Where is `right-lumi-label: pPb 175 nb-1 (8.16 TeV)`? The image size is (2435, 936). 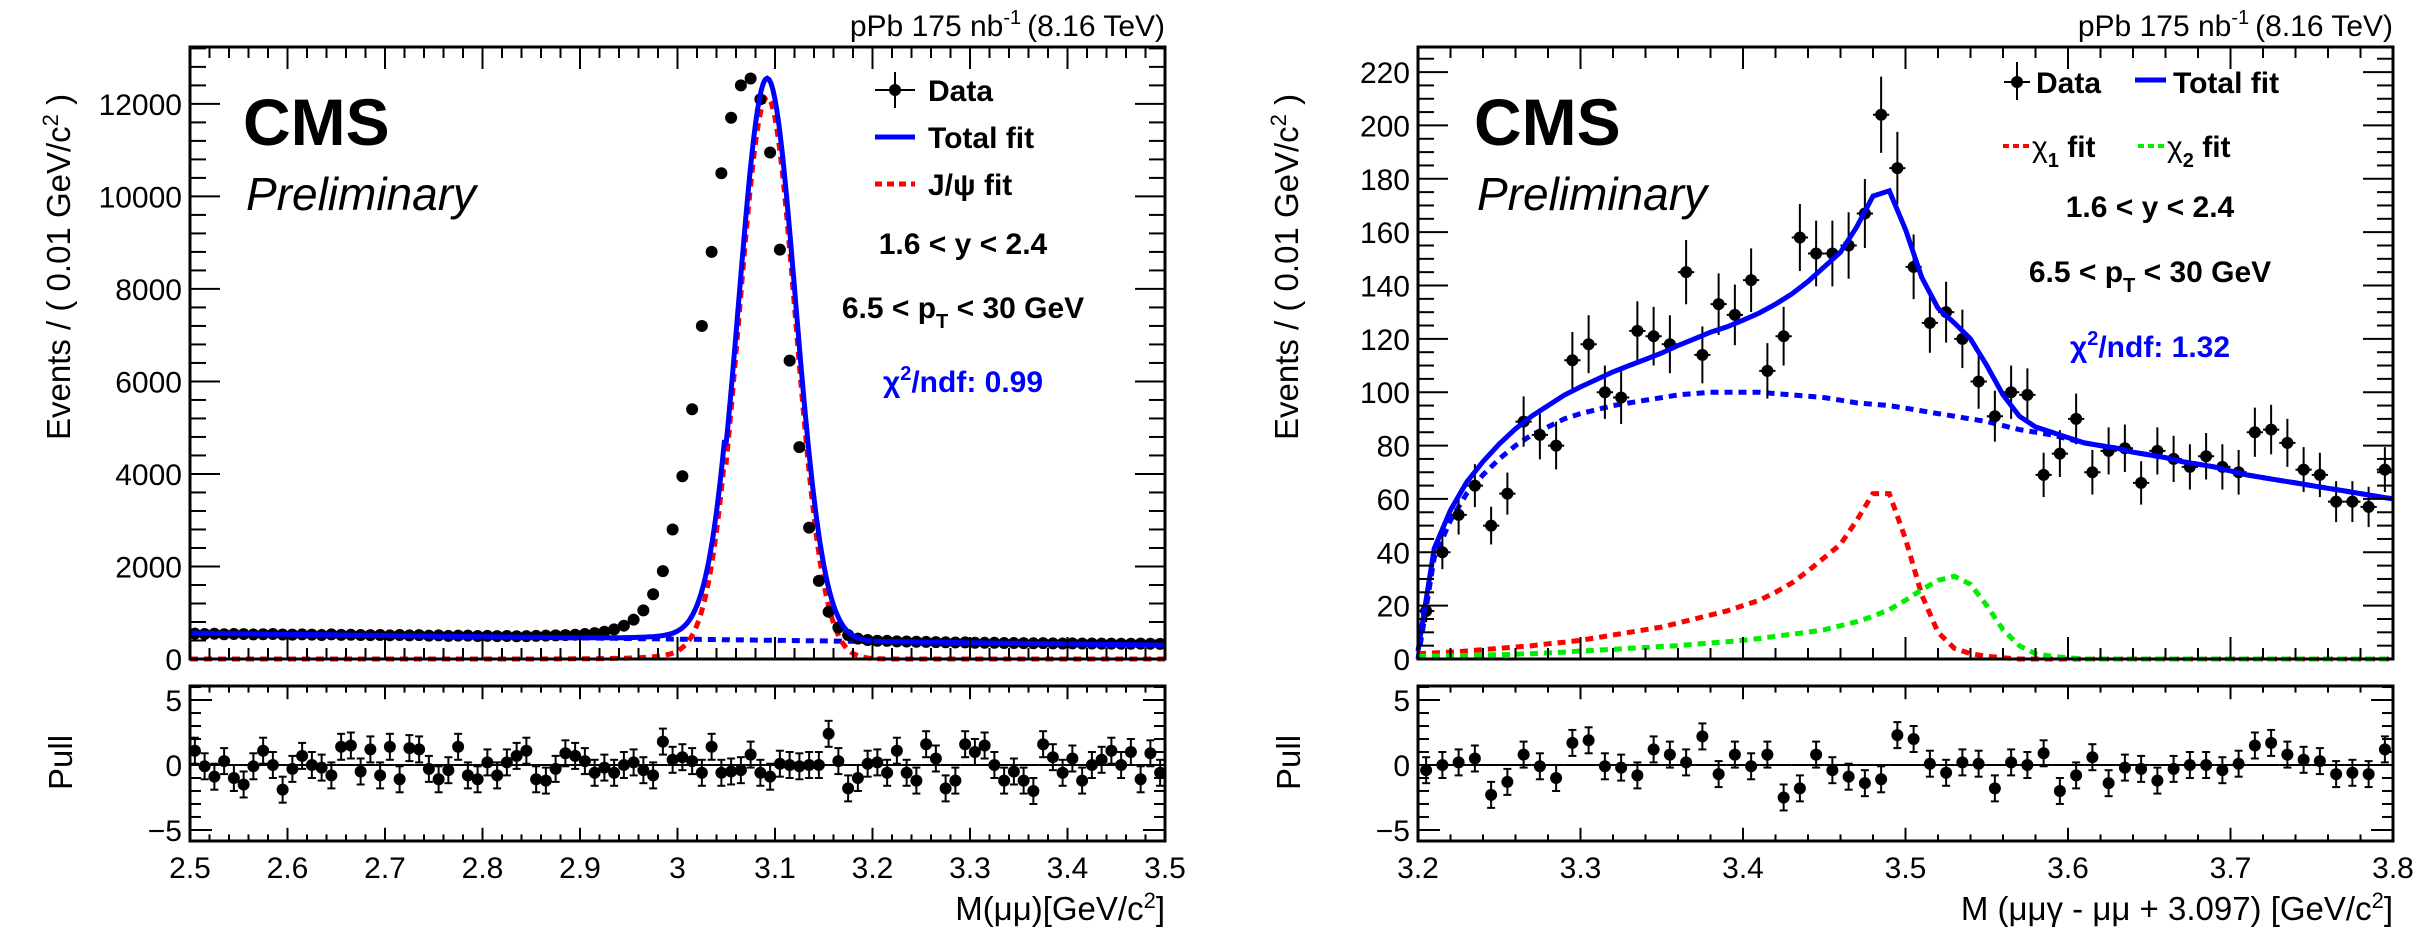
right-lumi-label: pPb 175 nb-1 (8.16 TeV) is located at coordinates (2235, 25).